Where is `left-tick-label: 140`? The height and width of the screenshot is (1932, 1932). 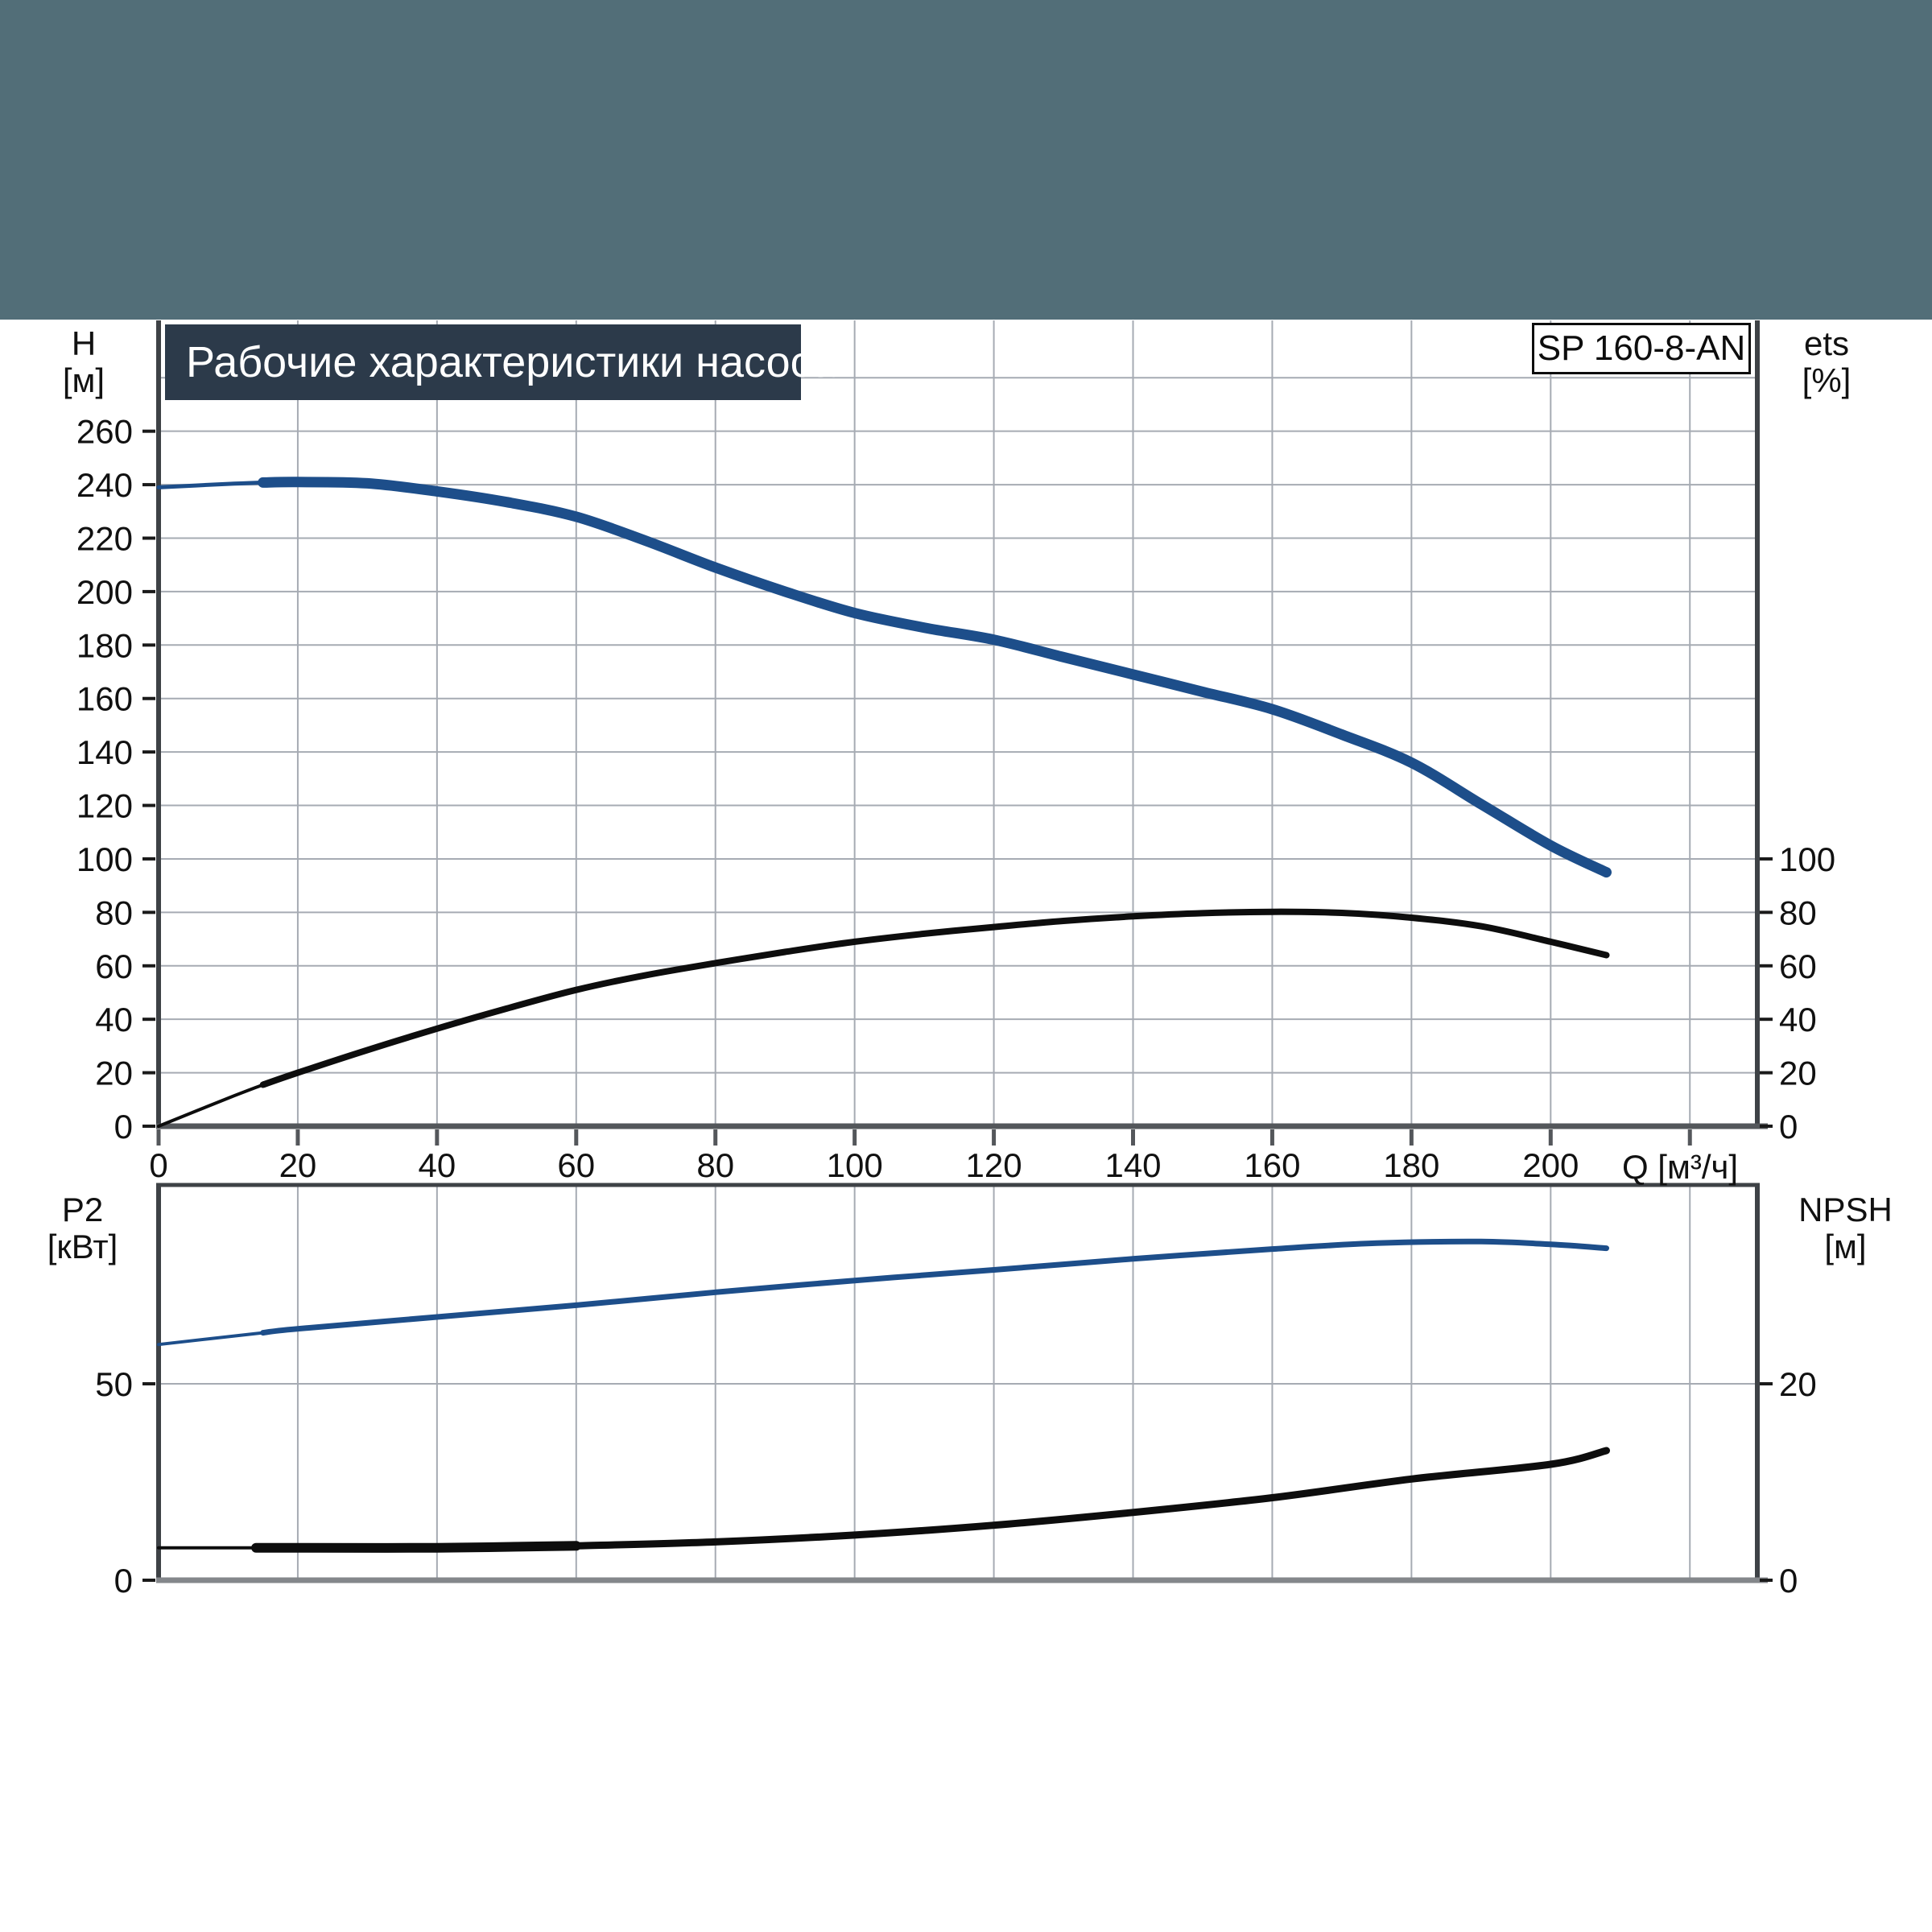 left-tick-label: 140 is located at coordinates (104, 752).